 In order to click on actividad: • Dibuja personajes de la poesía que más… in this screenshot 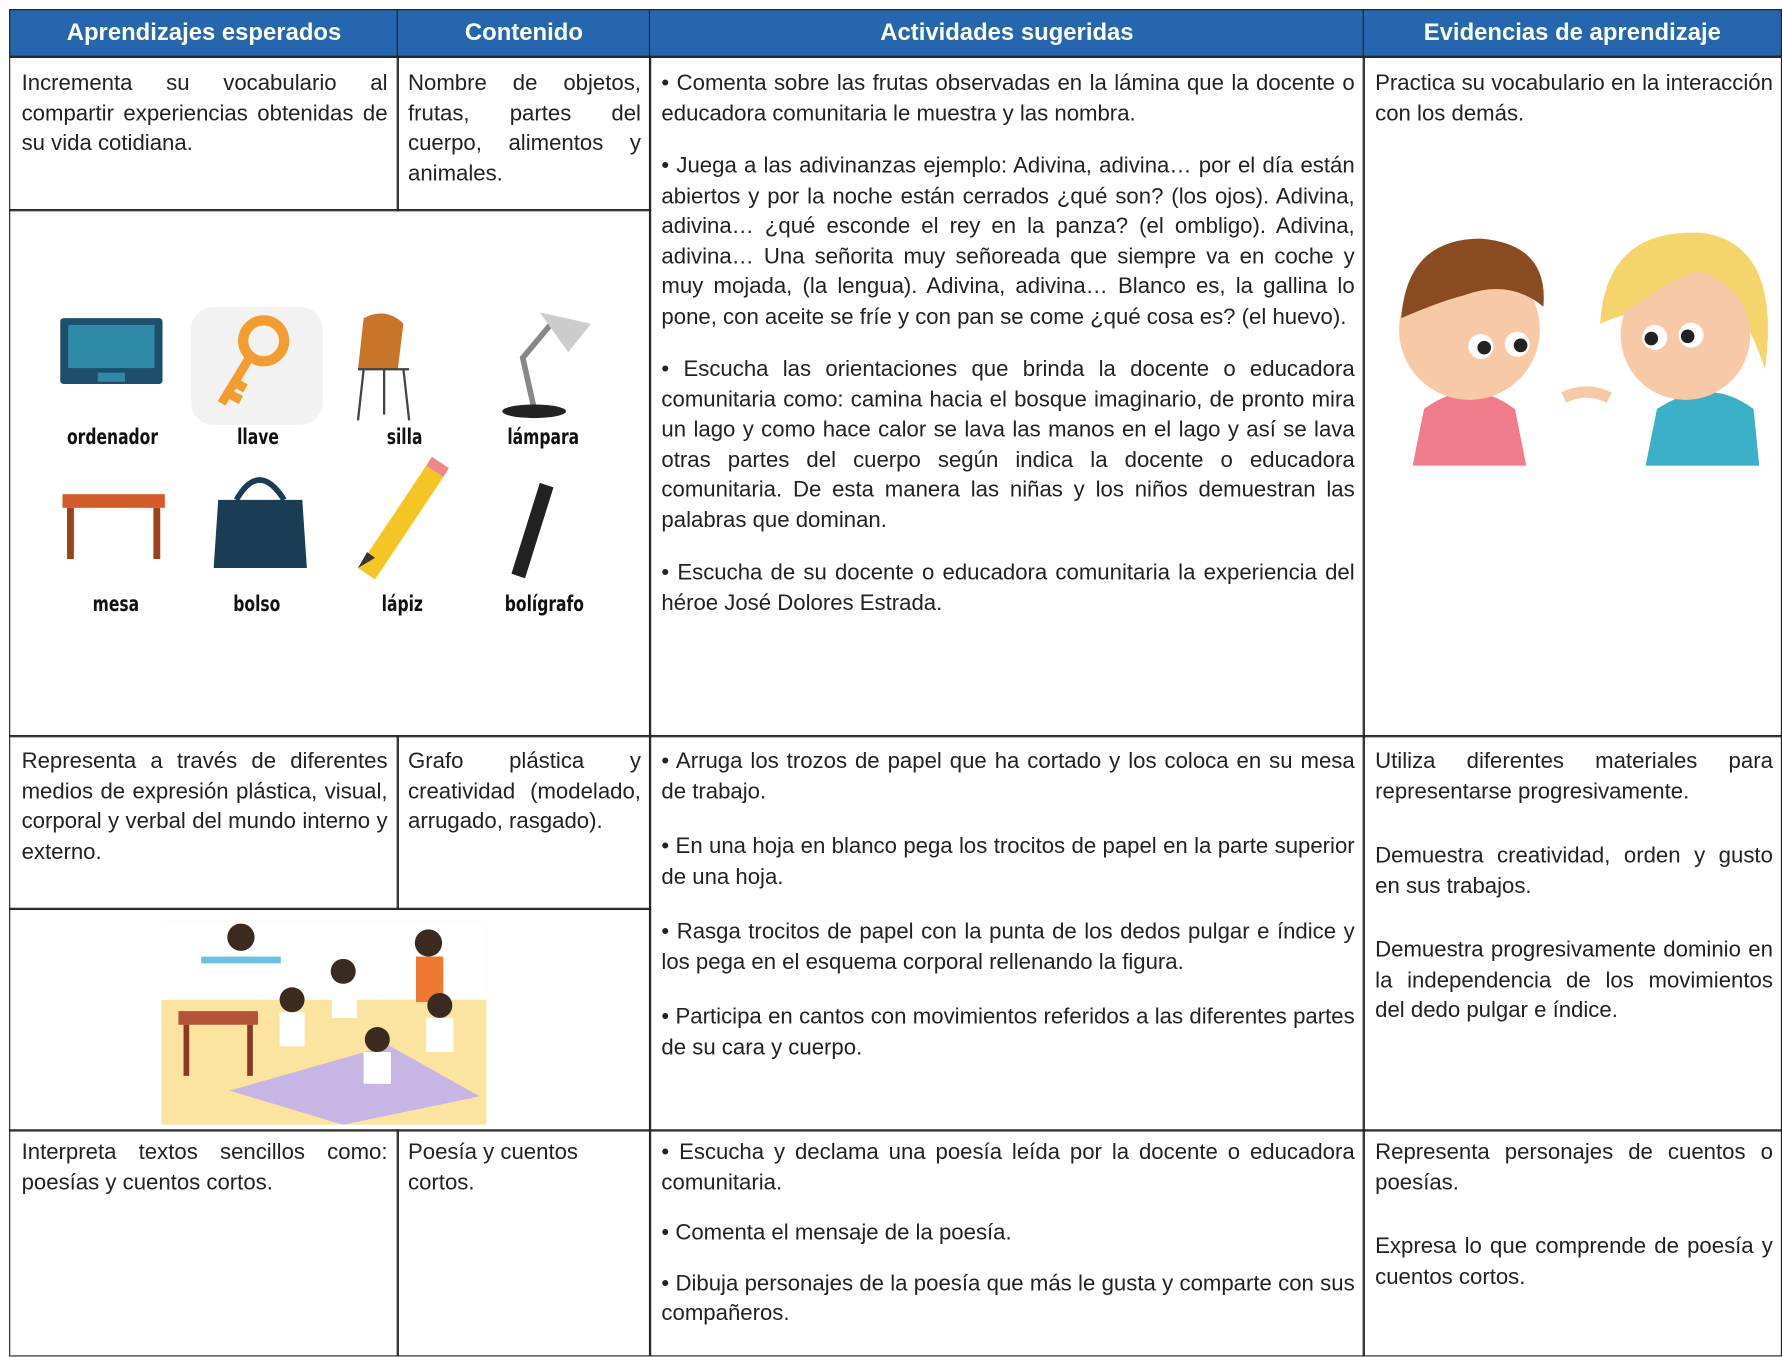, I will do `click(1008, 1298)`.